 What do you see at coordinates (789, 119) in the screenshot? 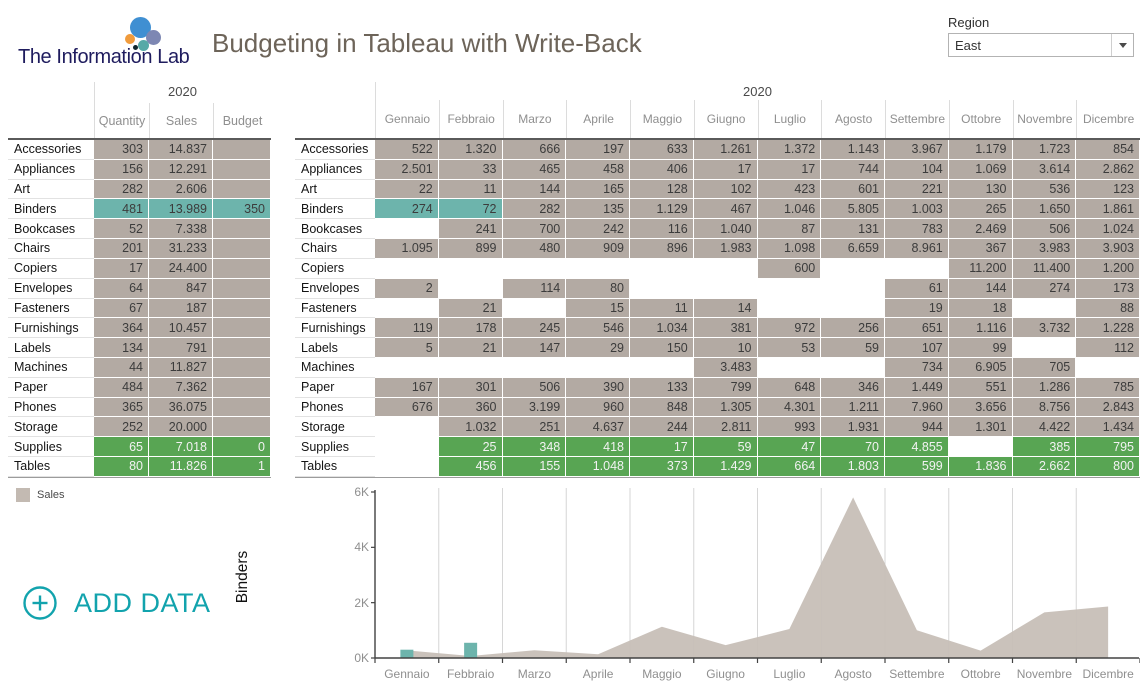
I see `month-header-luglio: Luglio` at bounding box center [789, 119].